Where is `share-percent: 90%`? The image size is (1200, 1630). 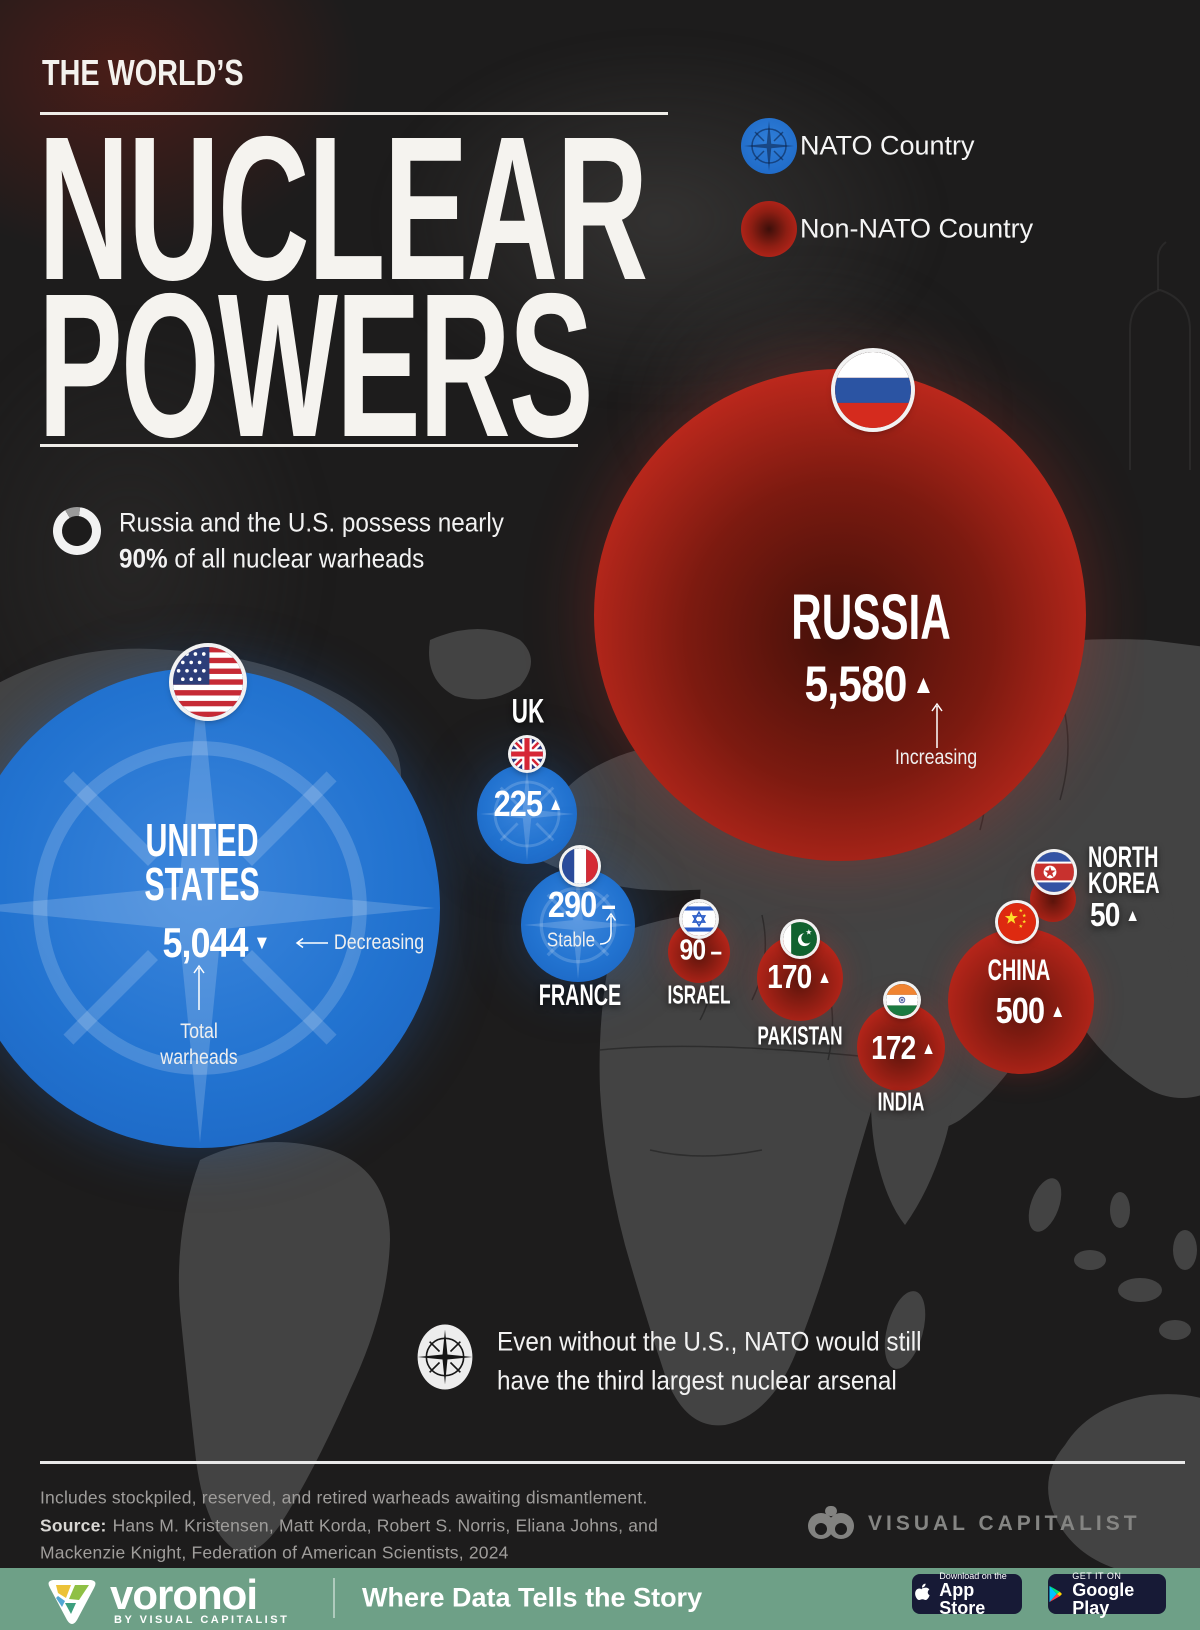
share-percent: 90% is located at coordinates (143, 558).